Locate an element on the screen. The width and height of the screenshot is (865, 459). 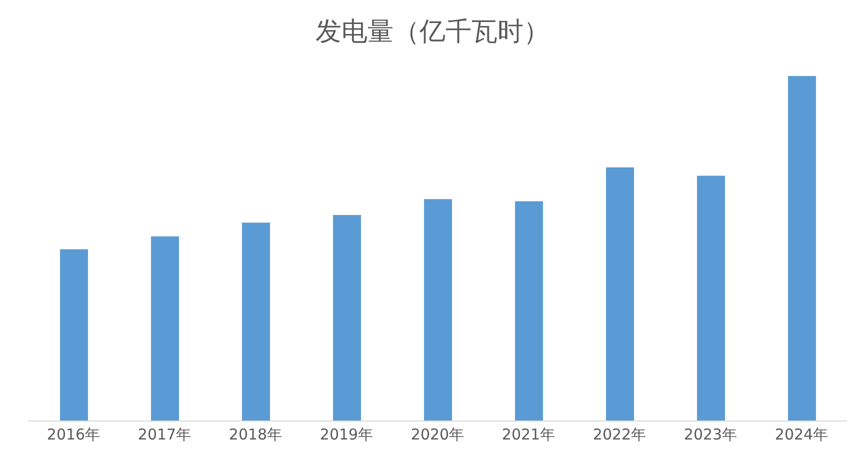
x-tick-label: 2021年 is located at coordinates (529, 435).